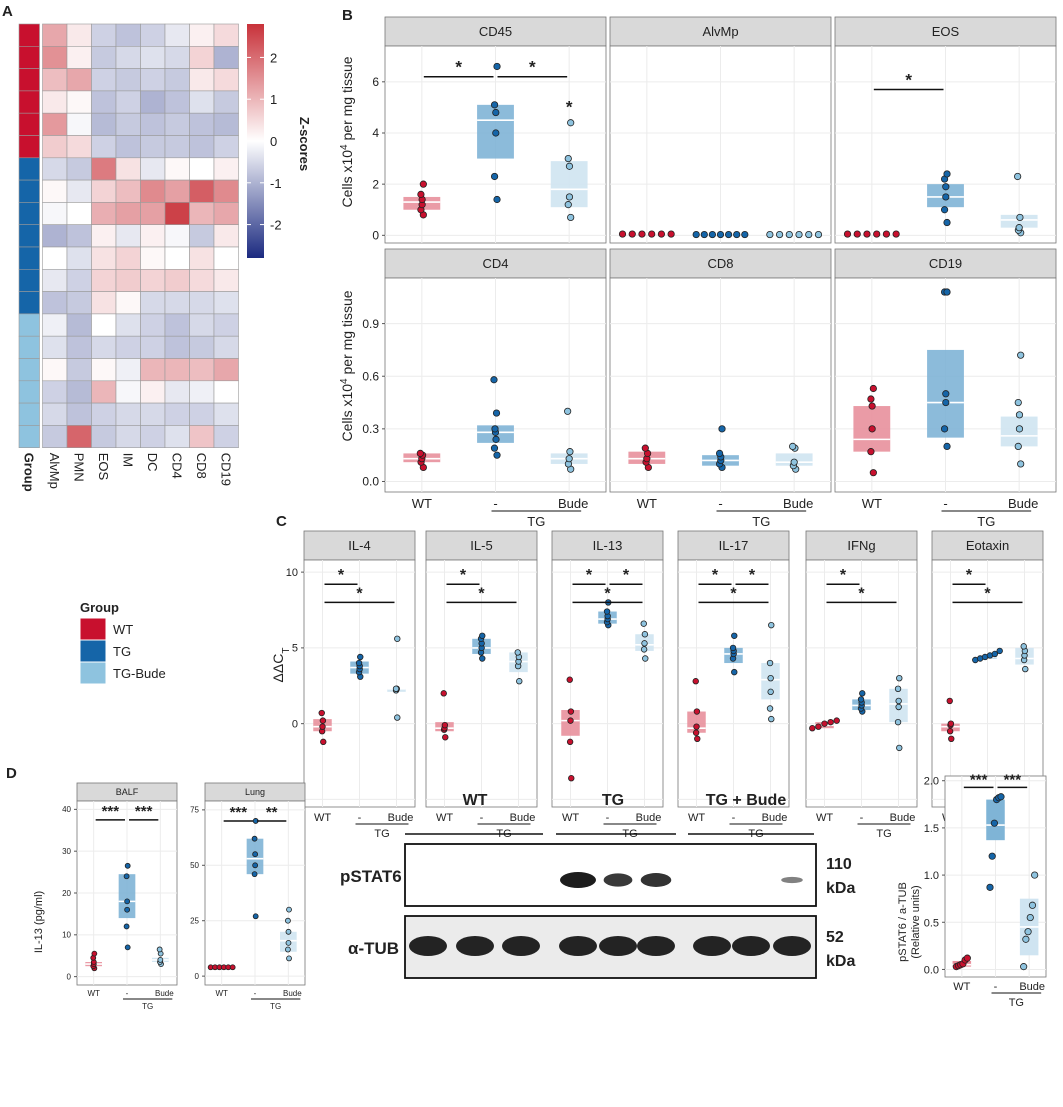 This screenshot has width=1063, height=1107. Describe the element at coordinates (295, 649) in the screenshot. I see `y-tick-label: 5` at that location.